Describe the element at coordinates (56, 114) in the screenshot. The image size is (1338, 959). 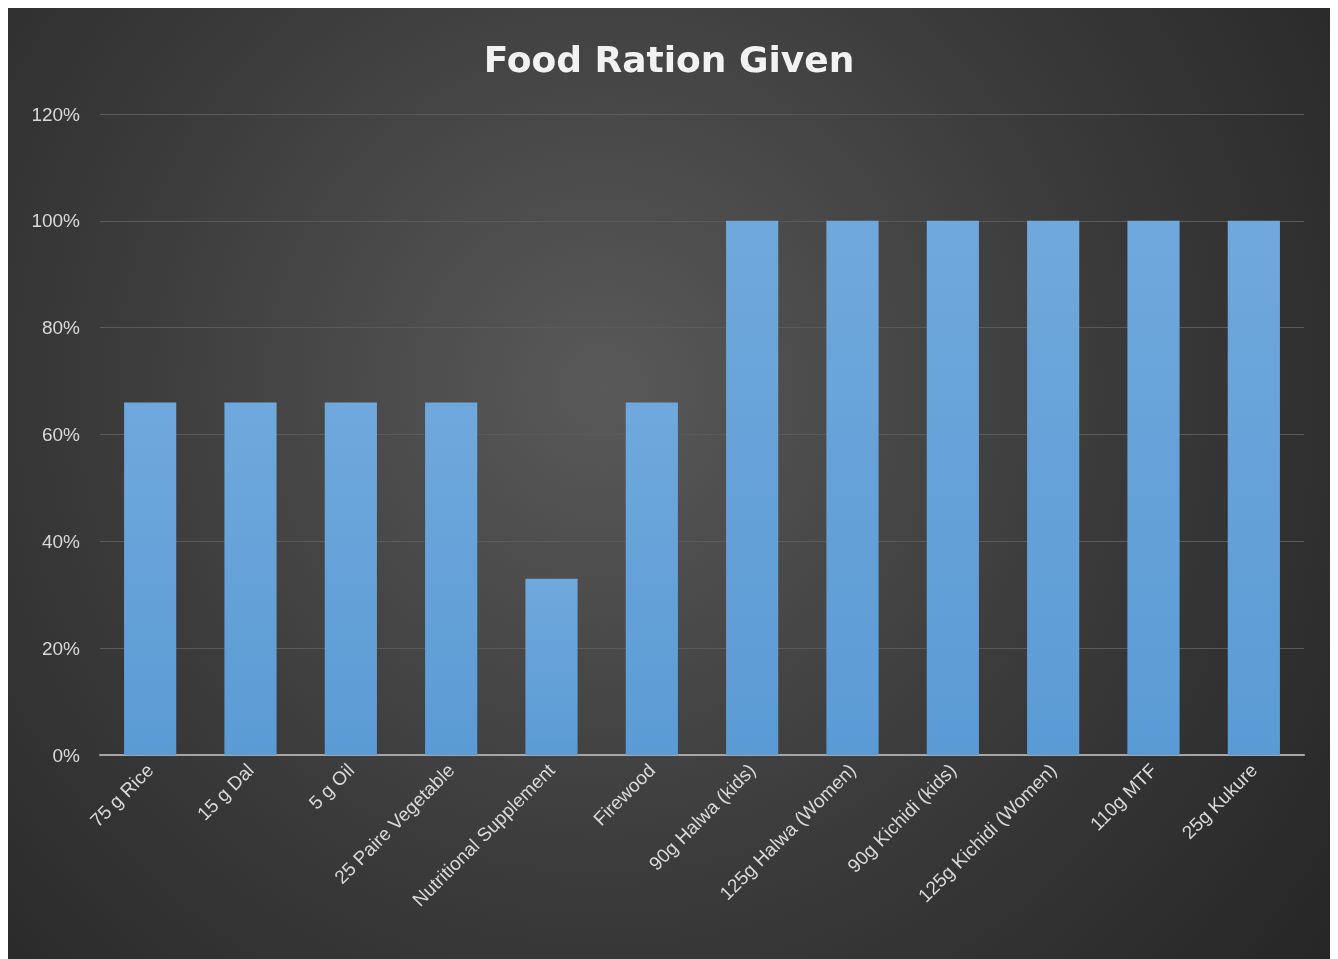
I see `y-tick-label: 120%` at that location.